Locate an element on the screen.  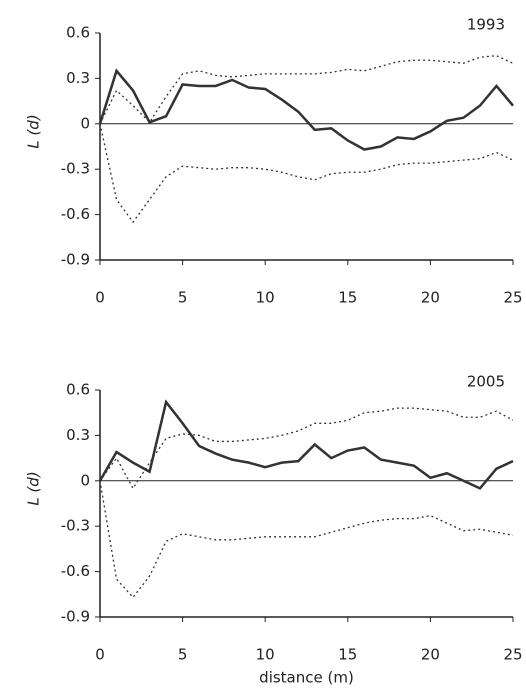
annotation: 1993 is located at coordinates (486, 25).